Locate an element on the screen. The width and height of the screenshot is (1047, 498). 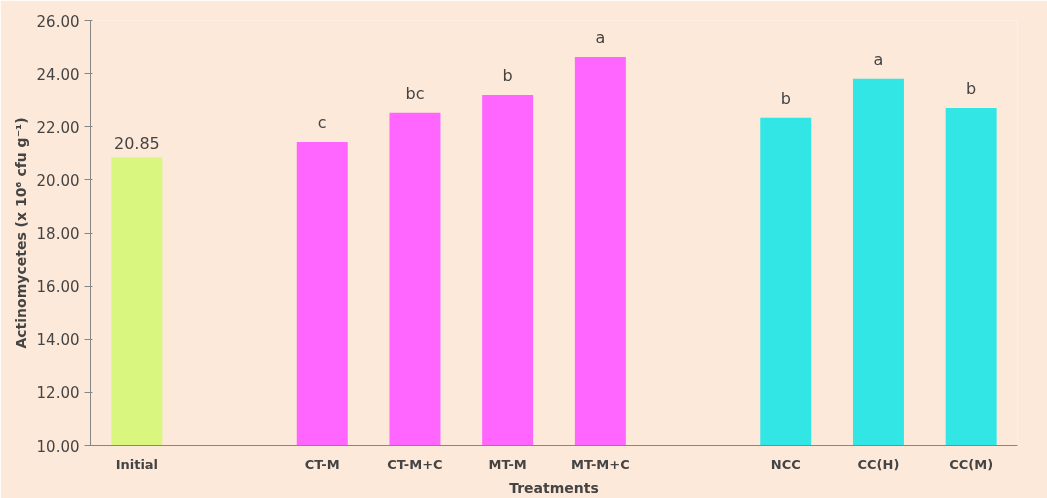
x-tick-label: NCC is located at coordinates (785, 464).